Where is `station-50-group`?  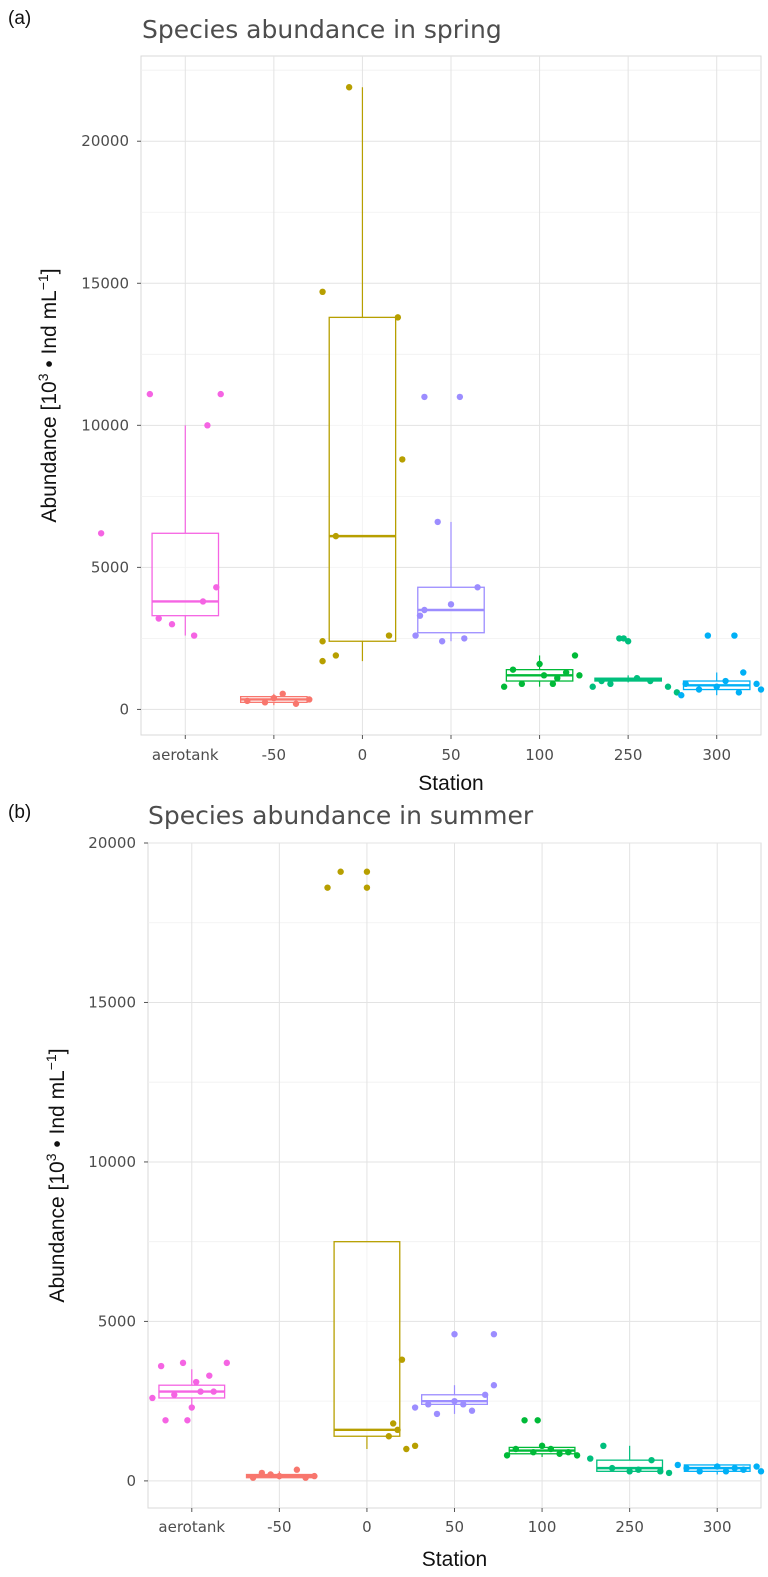 station-50-group is located at coordinates (454, 1374).